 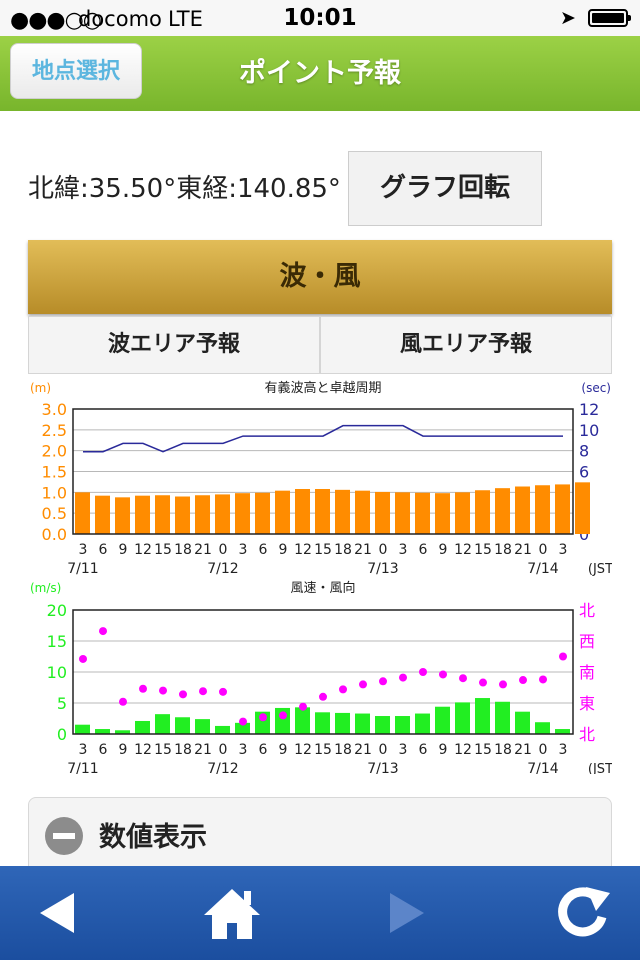 I want to click on carrier-name: docomo, so click(x=120, y=19).